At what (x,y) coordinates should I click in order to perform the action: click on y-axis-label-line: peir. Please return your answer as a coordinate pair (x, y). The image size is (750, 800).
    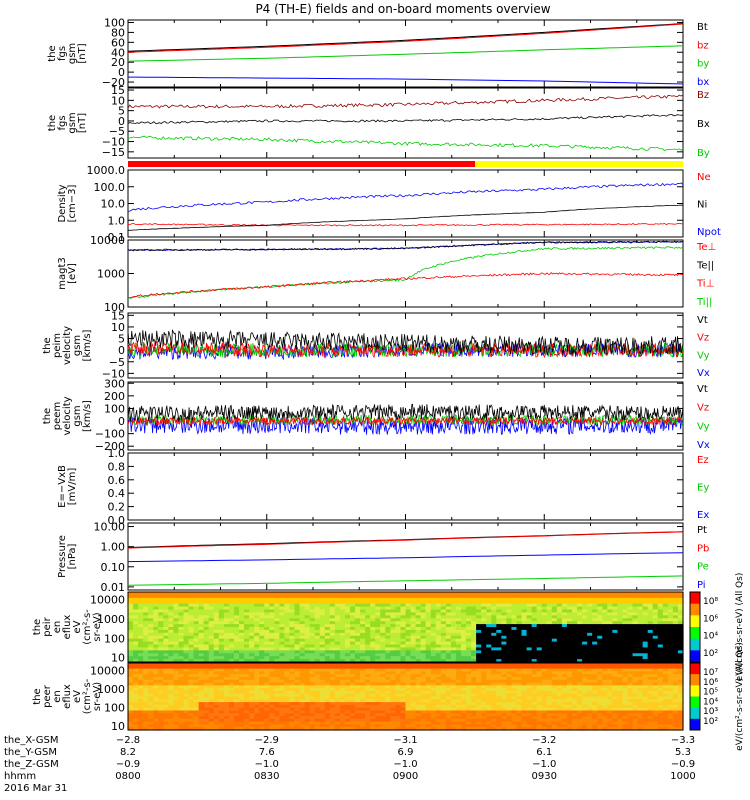
    Looking at the image, I should click on (47, 626).